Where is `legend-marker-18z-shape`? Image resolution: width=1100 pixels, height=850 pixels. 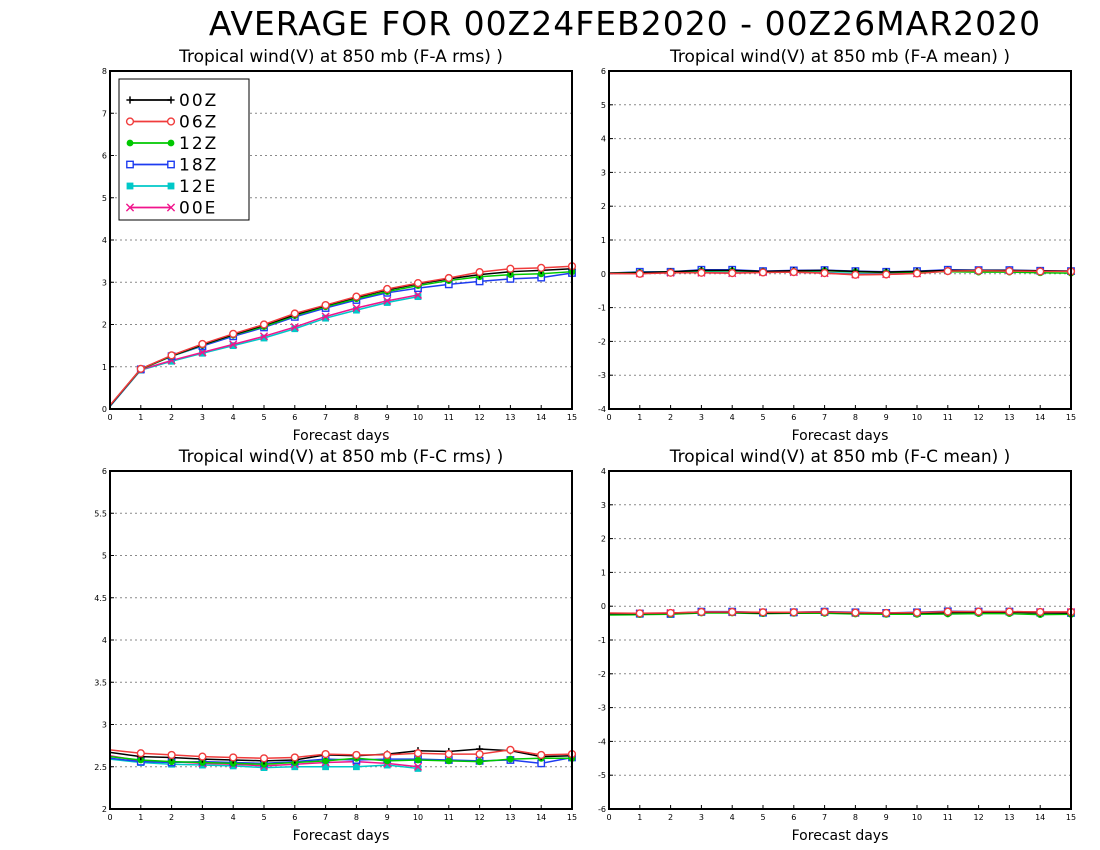
legend-marker-18z-shape is located at coordinates (171, 164).